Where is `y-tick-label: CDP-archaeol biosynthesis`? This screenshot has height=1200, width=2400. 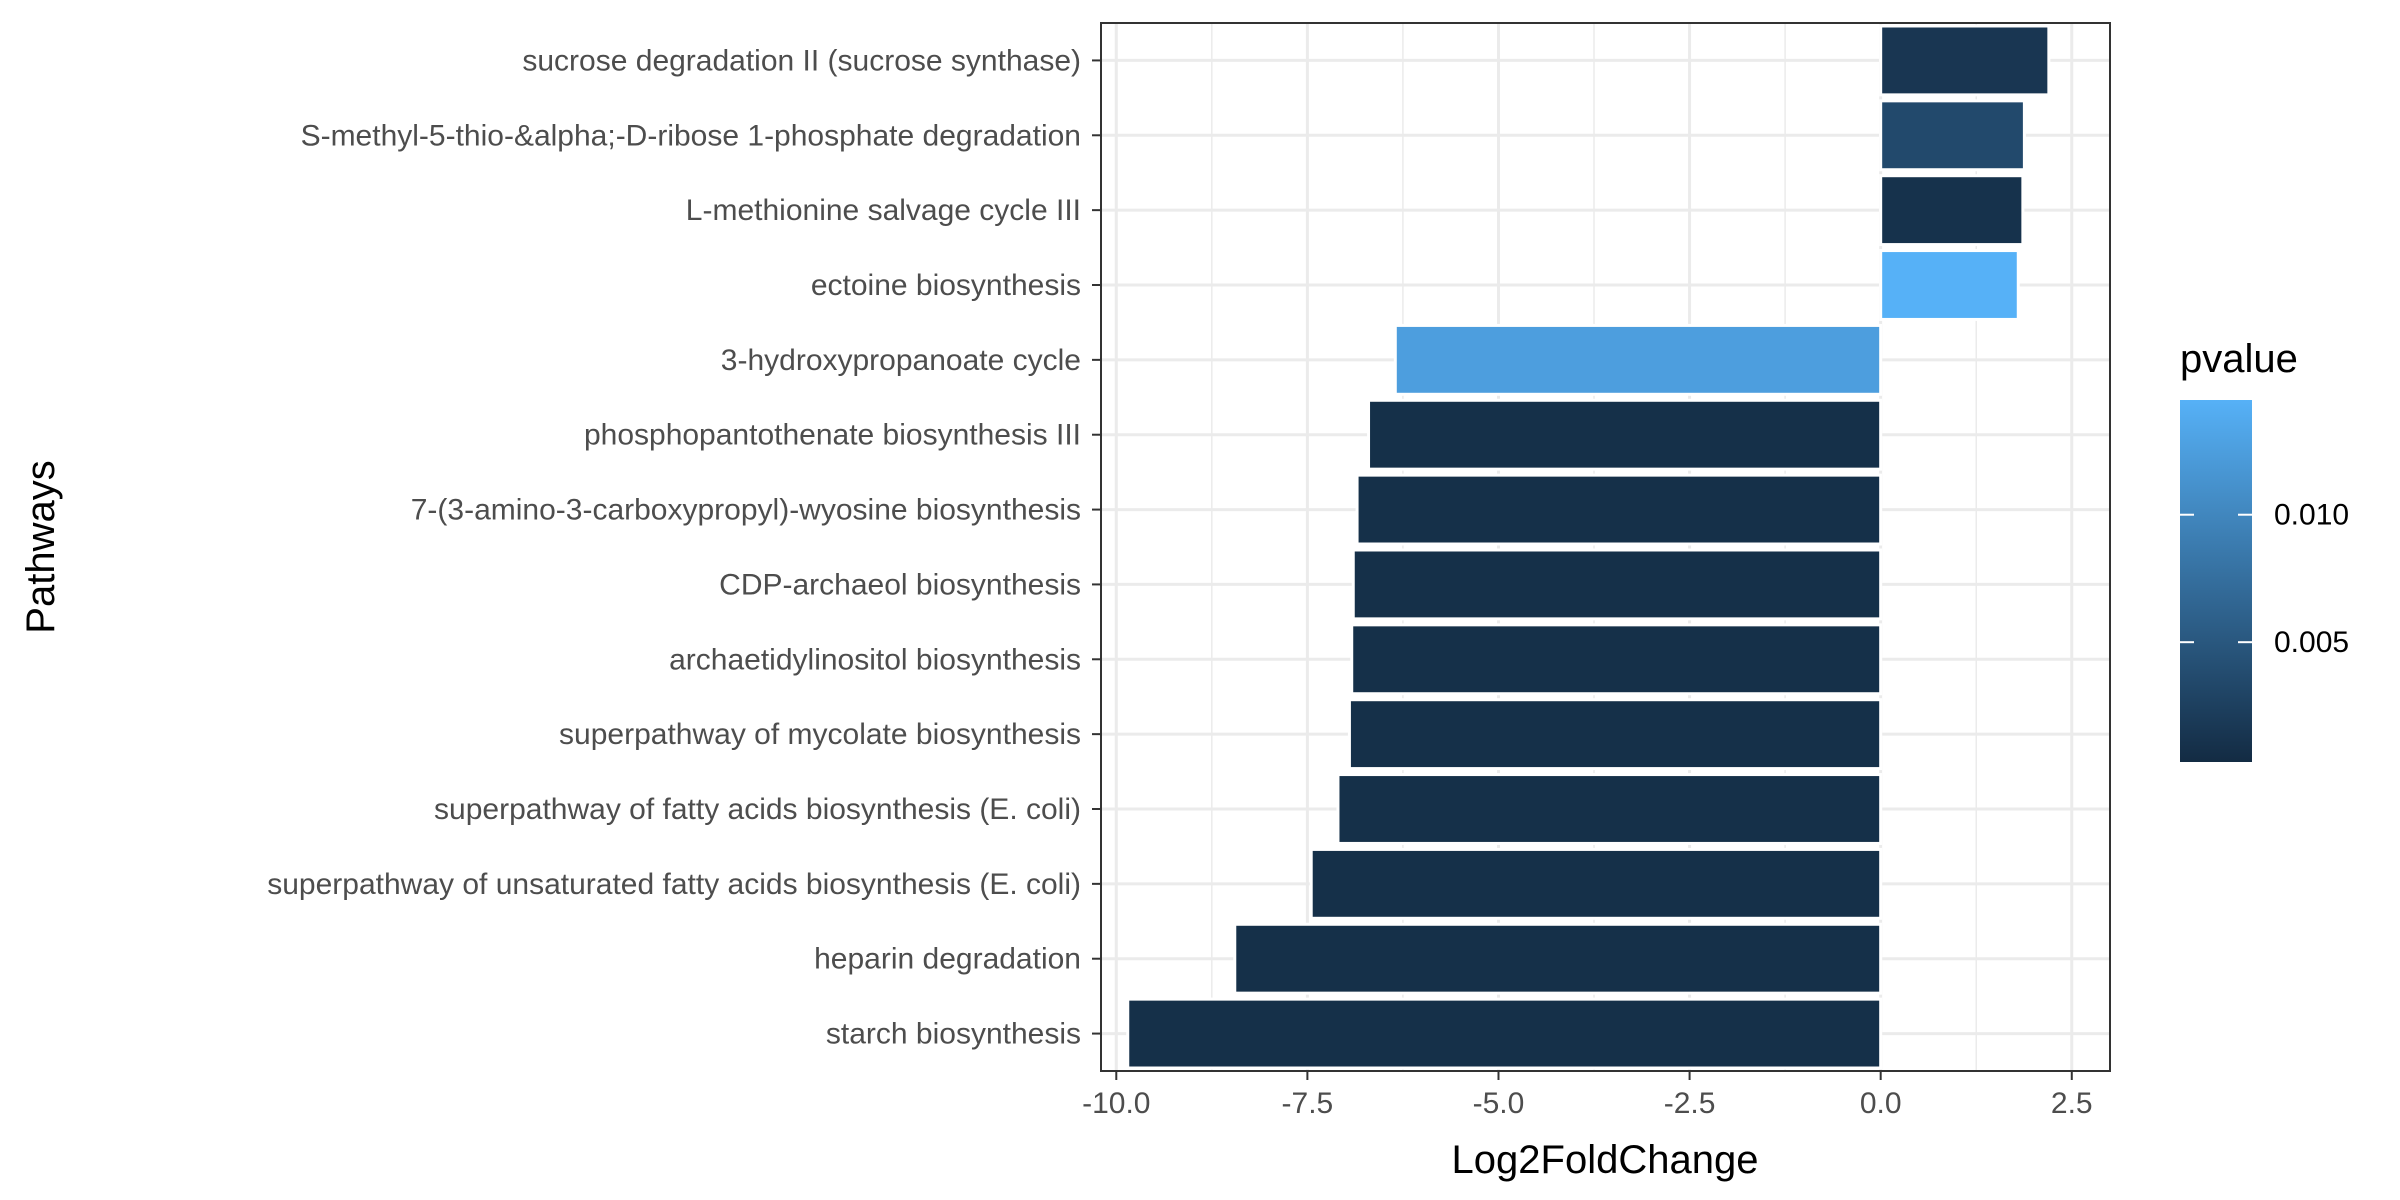 y-tick-label: CDP-archaeol biosynthesis is located at coordinates (900, 584).